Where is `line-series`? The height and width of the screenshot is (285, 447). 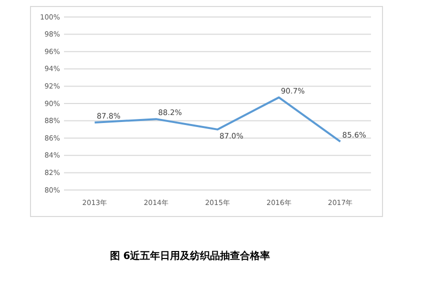 line-series is located at coordinates (218, 119).